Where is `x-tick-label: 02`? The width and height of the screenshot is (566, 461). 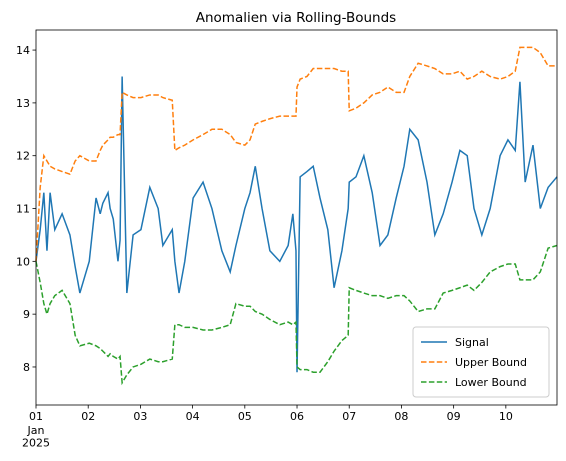
x-tick-label: 02 is located at coordinates (88, 416).